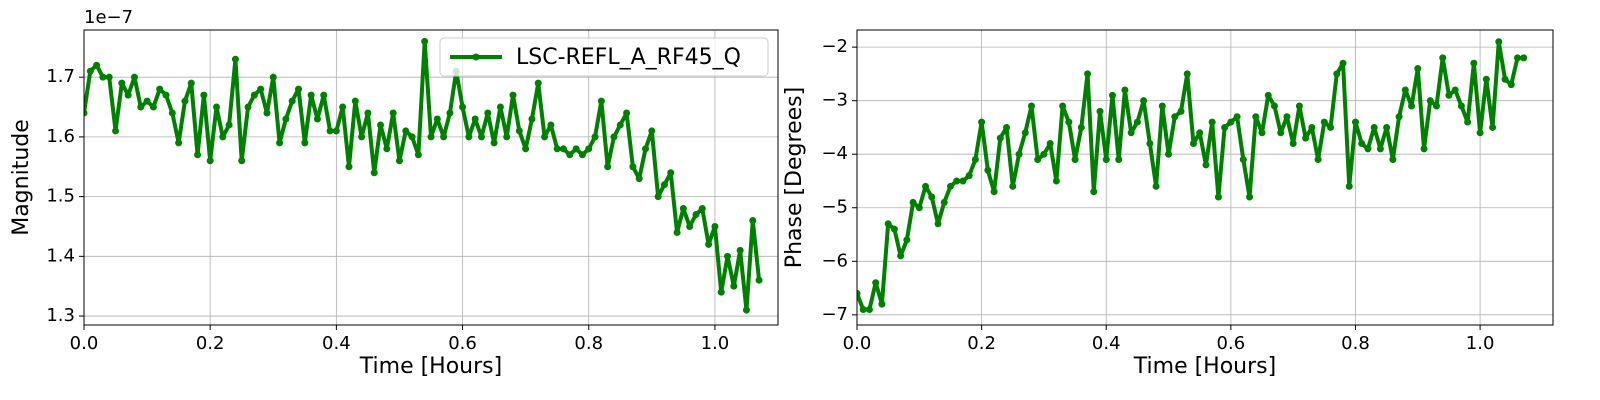  I want to click on y-tick-label: −7, so click(834, 314).